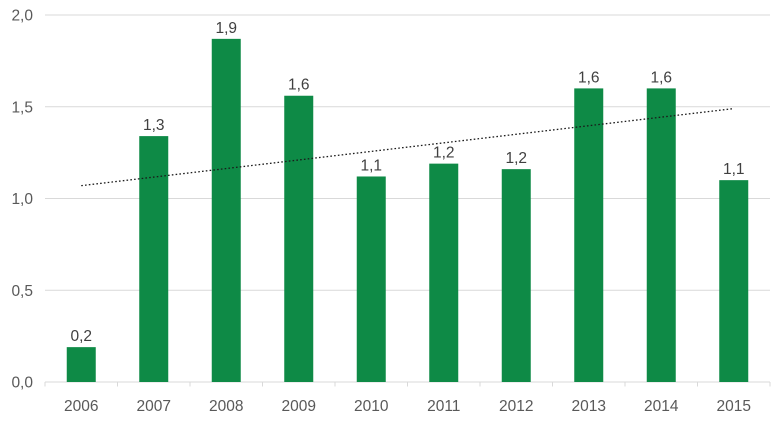 The height and width of the screenshot is (421, 780). I want to click on y-axis-tick-label: 1,5, so click(22, 107).